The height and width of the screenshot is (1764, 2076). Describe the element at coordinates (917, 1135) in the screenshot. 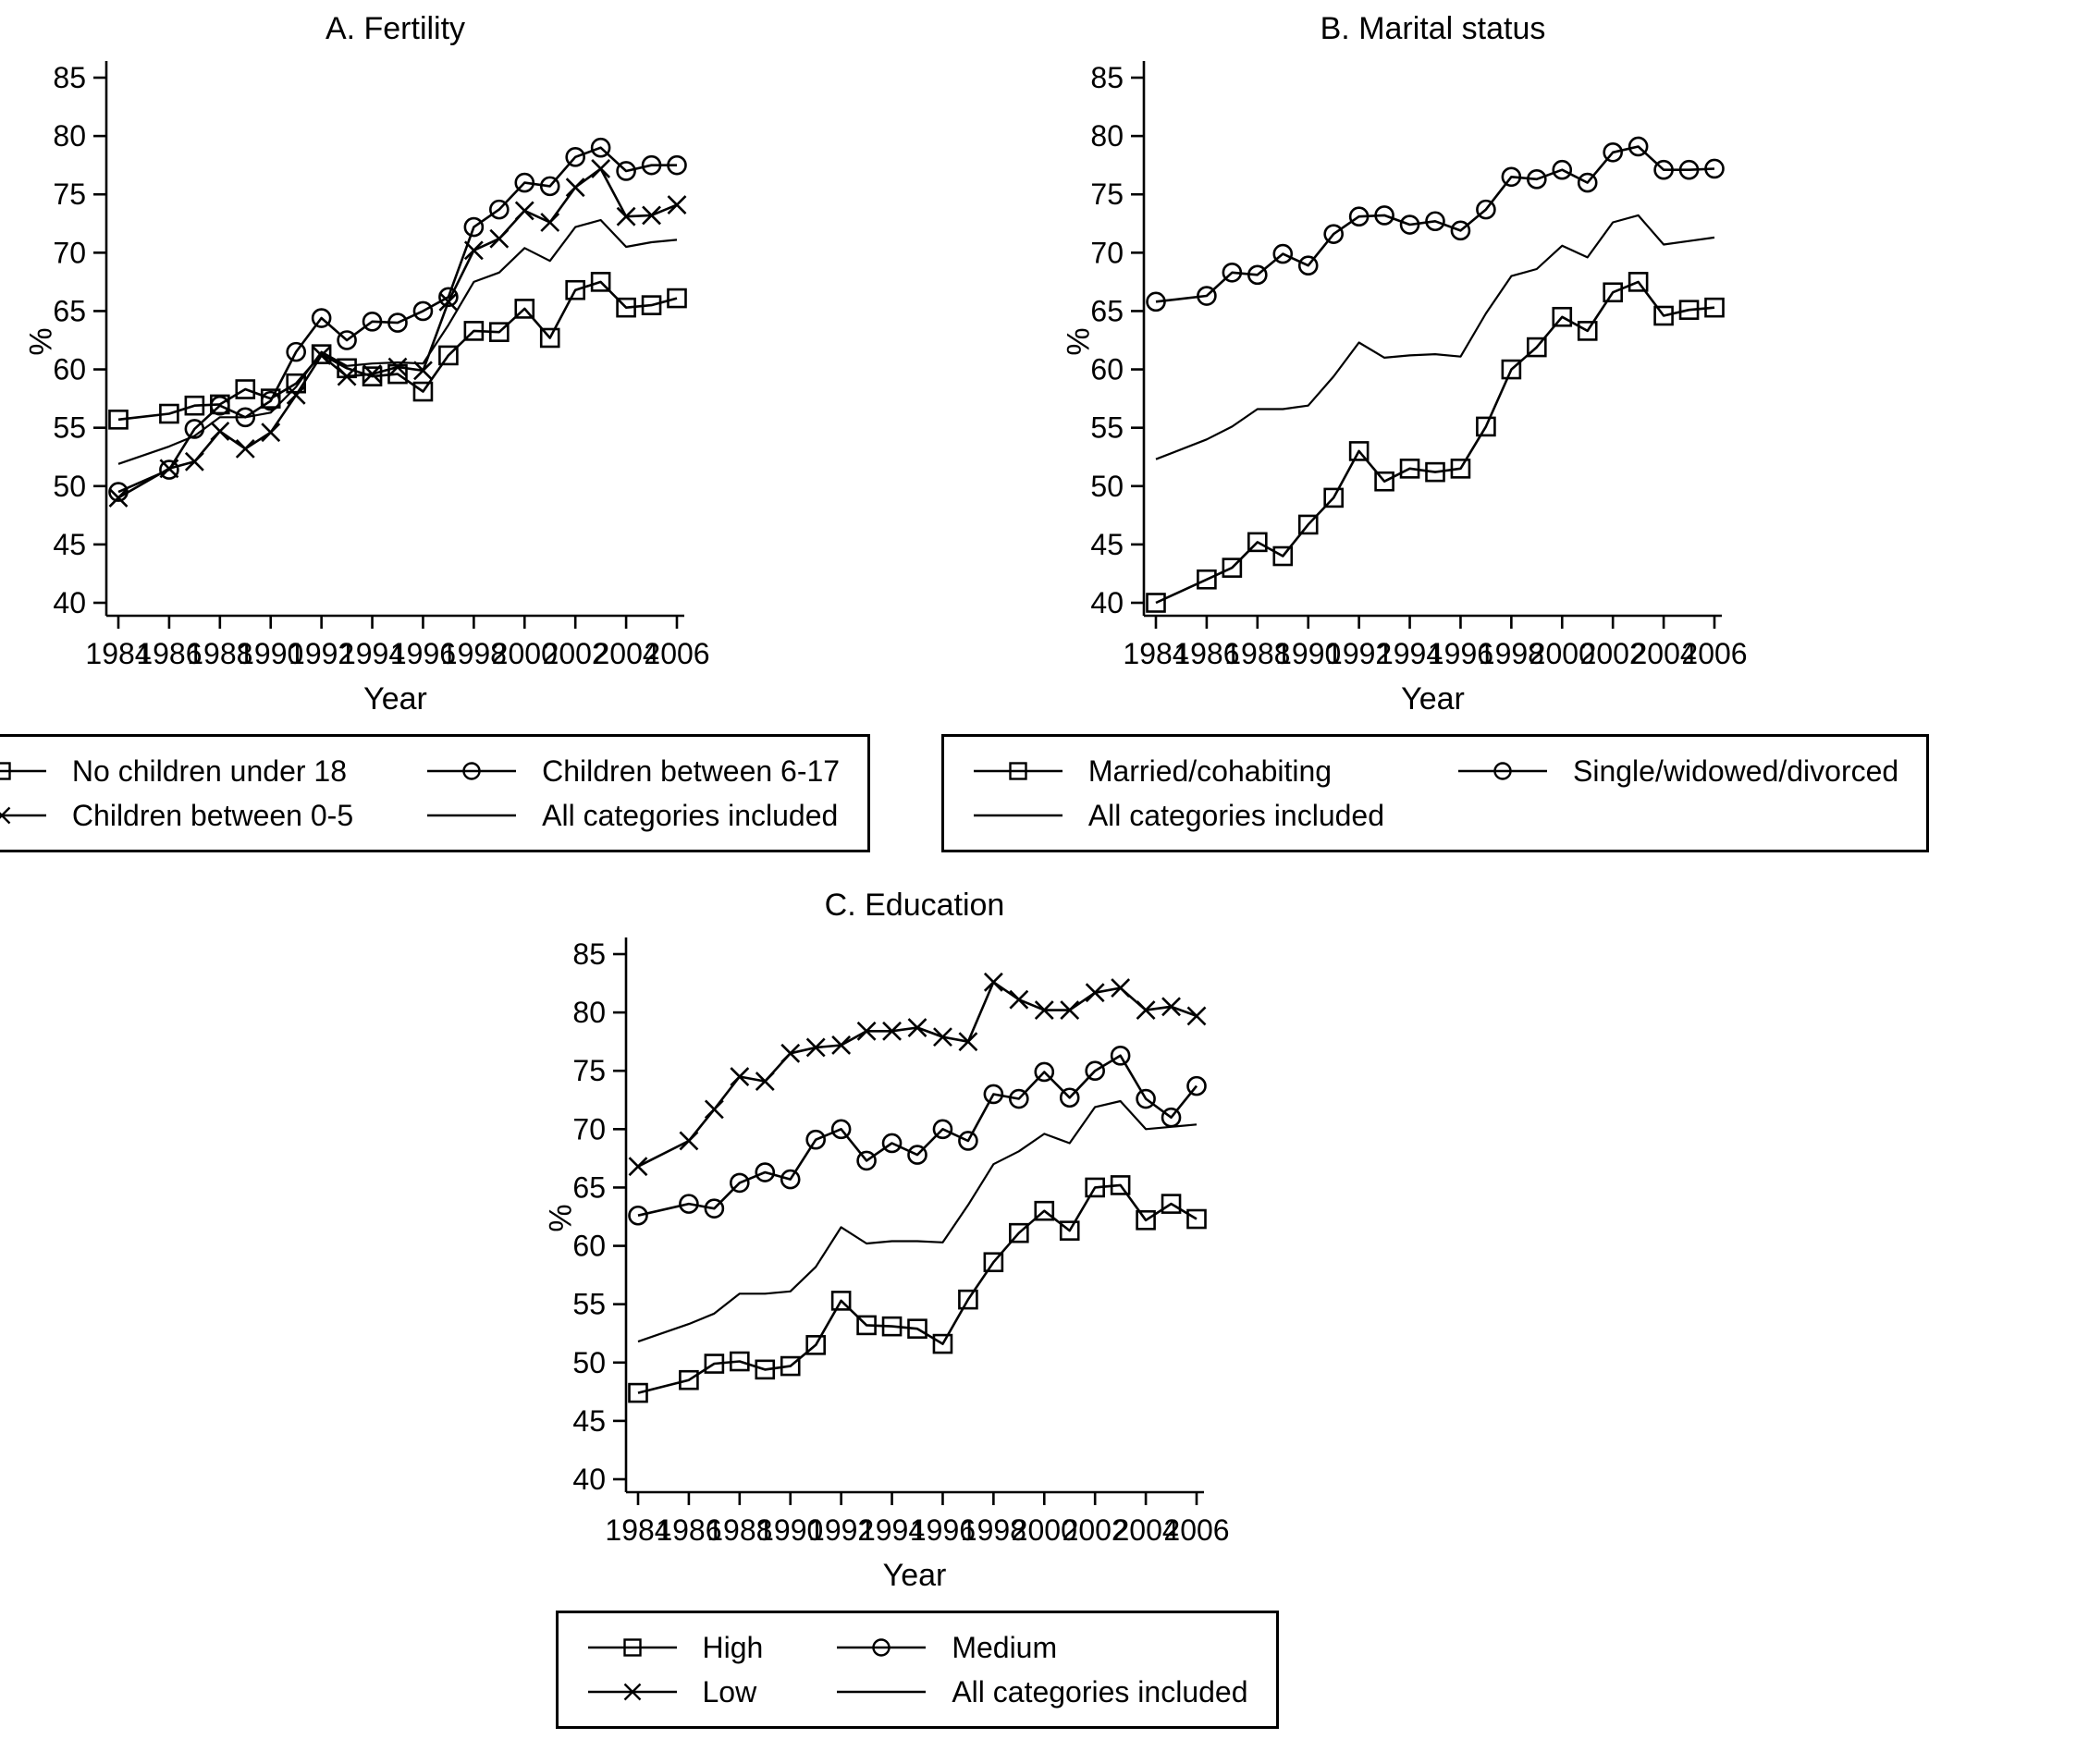

I see `series-line-medium` at that location.